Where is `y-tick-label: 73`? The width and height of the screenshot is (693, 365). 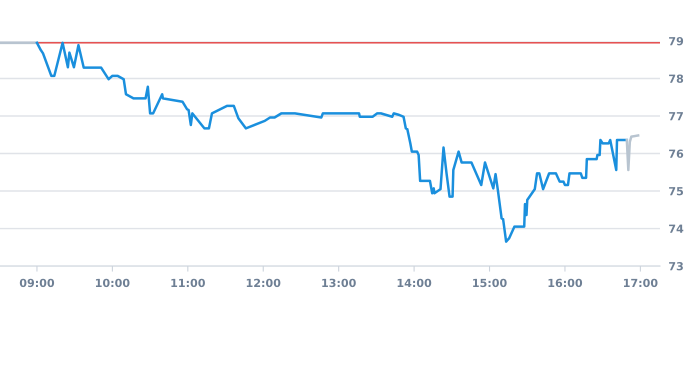 y-tick-label: 73 is located at coordinates (676, 266).